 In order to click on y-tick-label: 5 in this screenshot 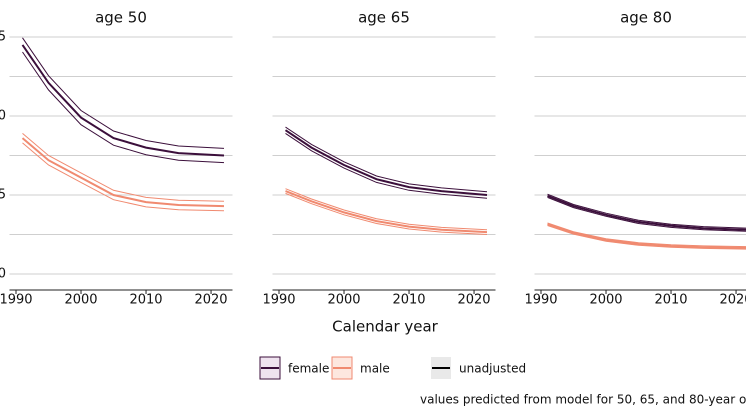, I will do `click(3, 195)`.